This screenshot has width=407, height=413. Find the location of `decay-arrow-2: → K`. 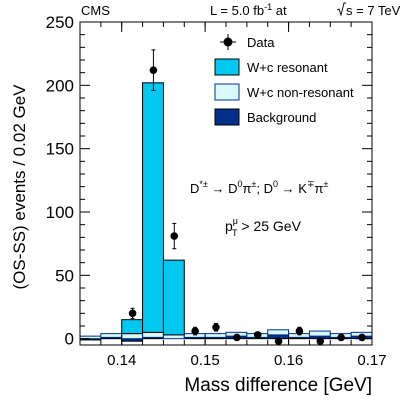

decay-arrow-2: → K is located at coordinates (292, 188).